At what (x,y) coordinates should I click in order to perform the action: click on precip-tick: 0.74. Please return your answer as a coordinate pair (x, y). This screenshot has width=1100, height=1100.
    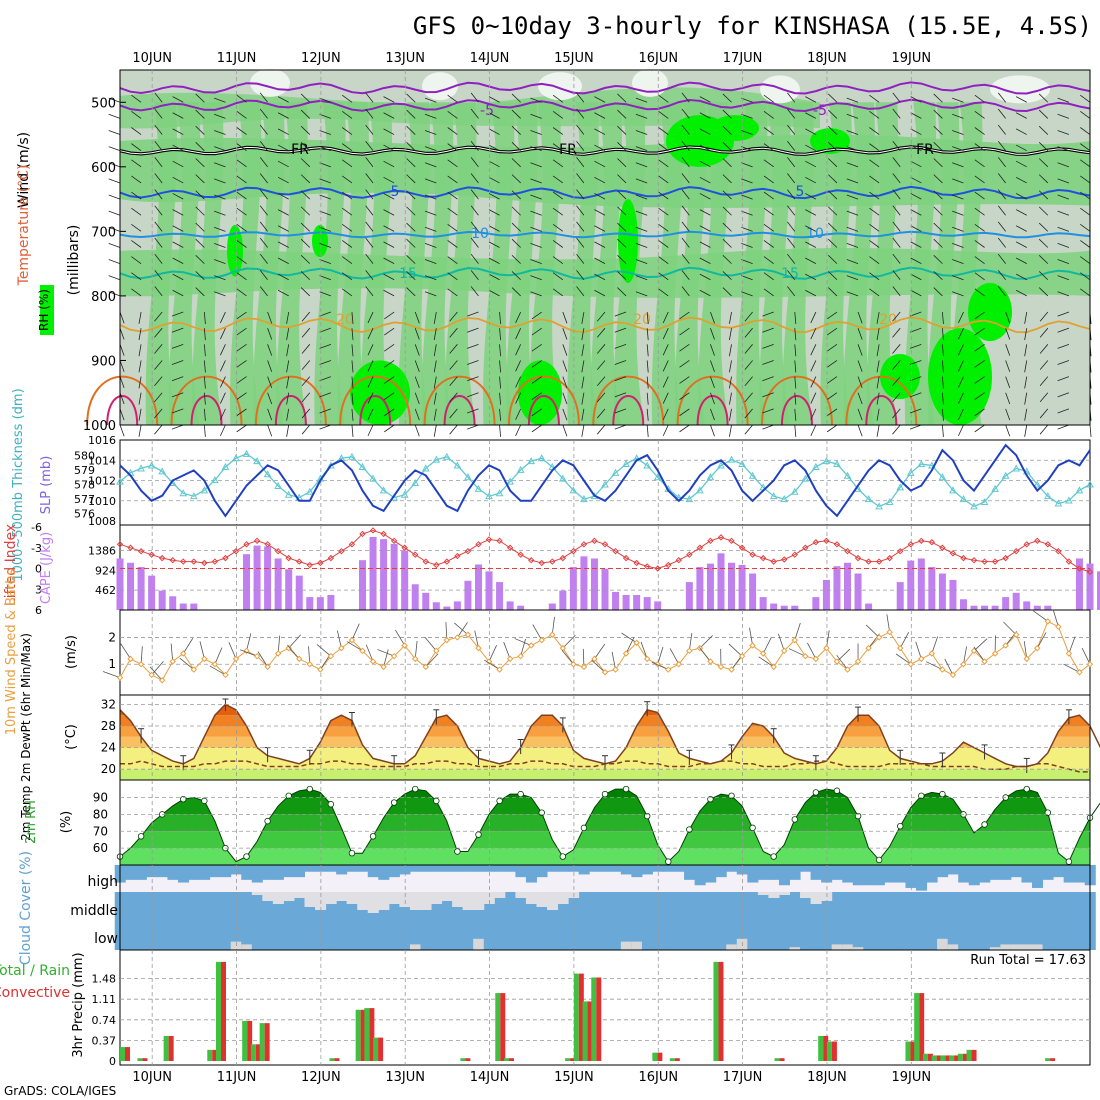
    Looking at the image, I should click on (104, 1020).